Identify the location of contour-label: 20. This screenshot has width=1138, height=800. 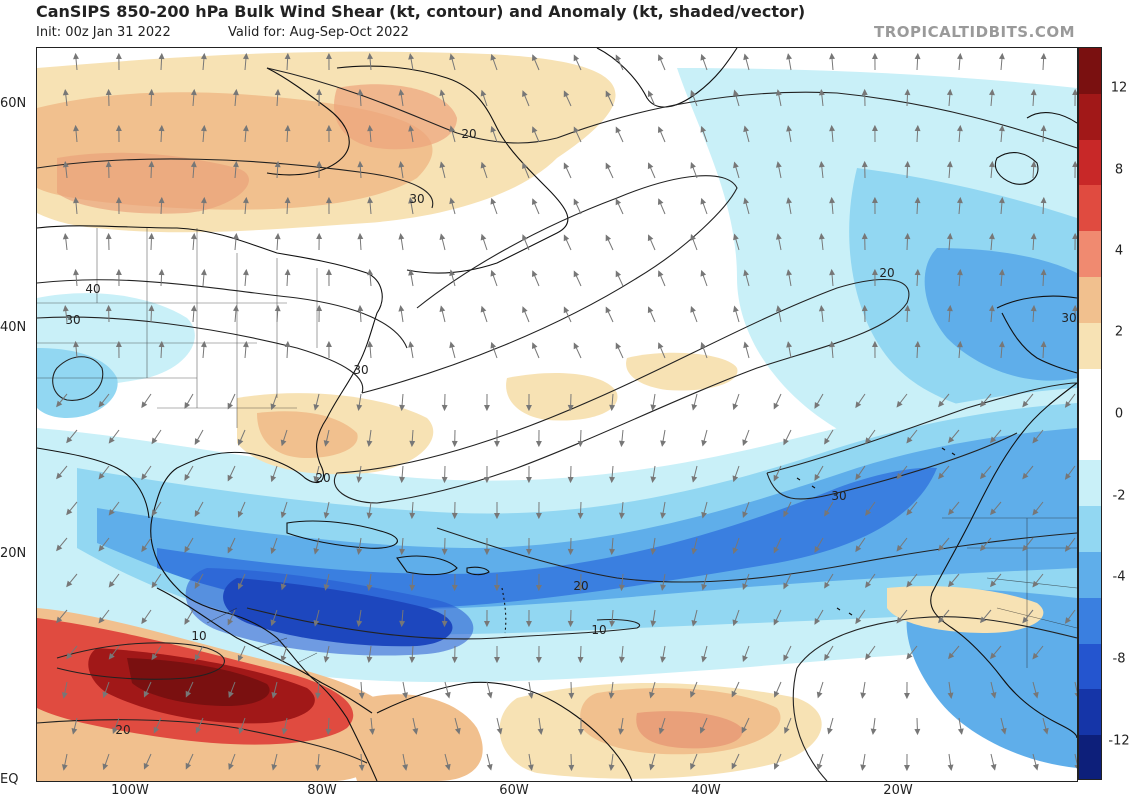
(886, 273).